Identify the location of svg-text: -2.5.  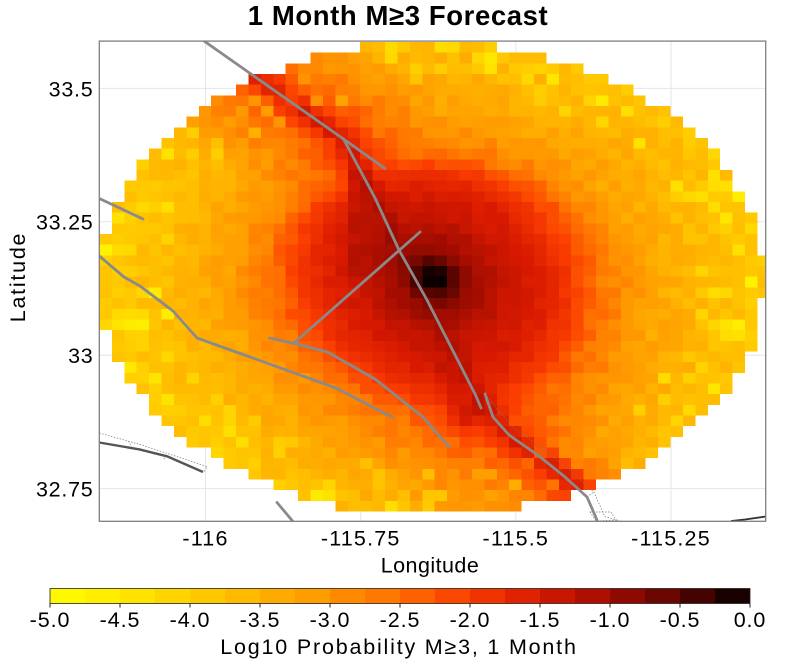
(400, 620).